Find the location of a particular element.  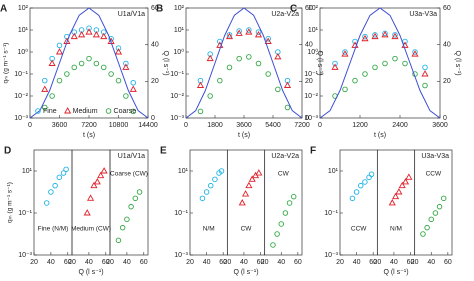

subplot-label: CCW is located at coordinates (434, 174).